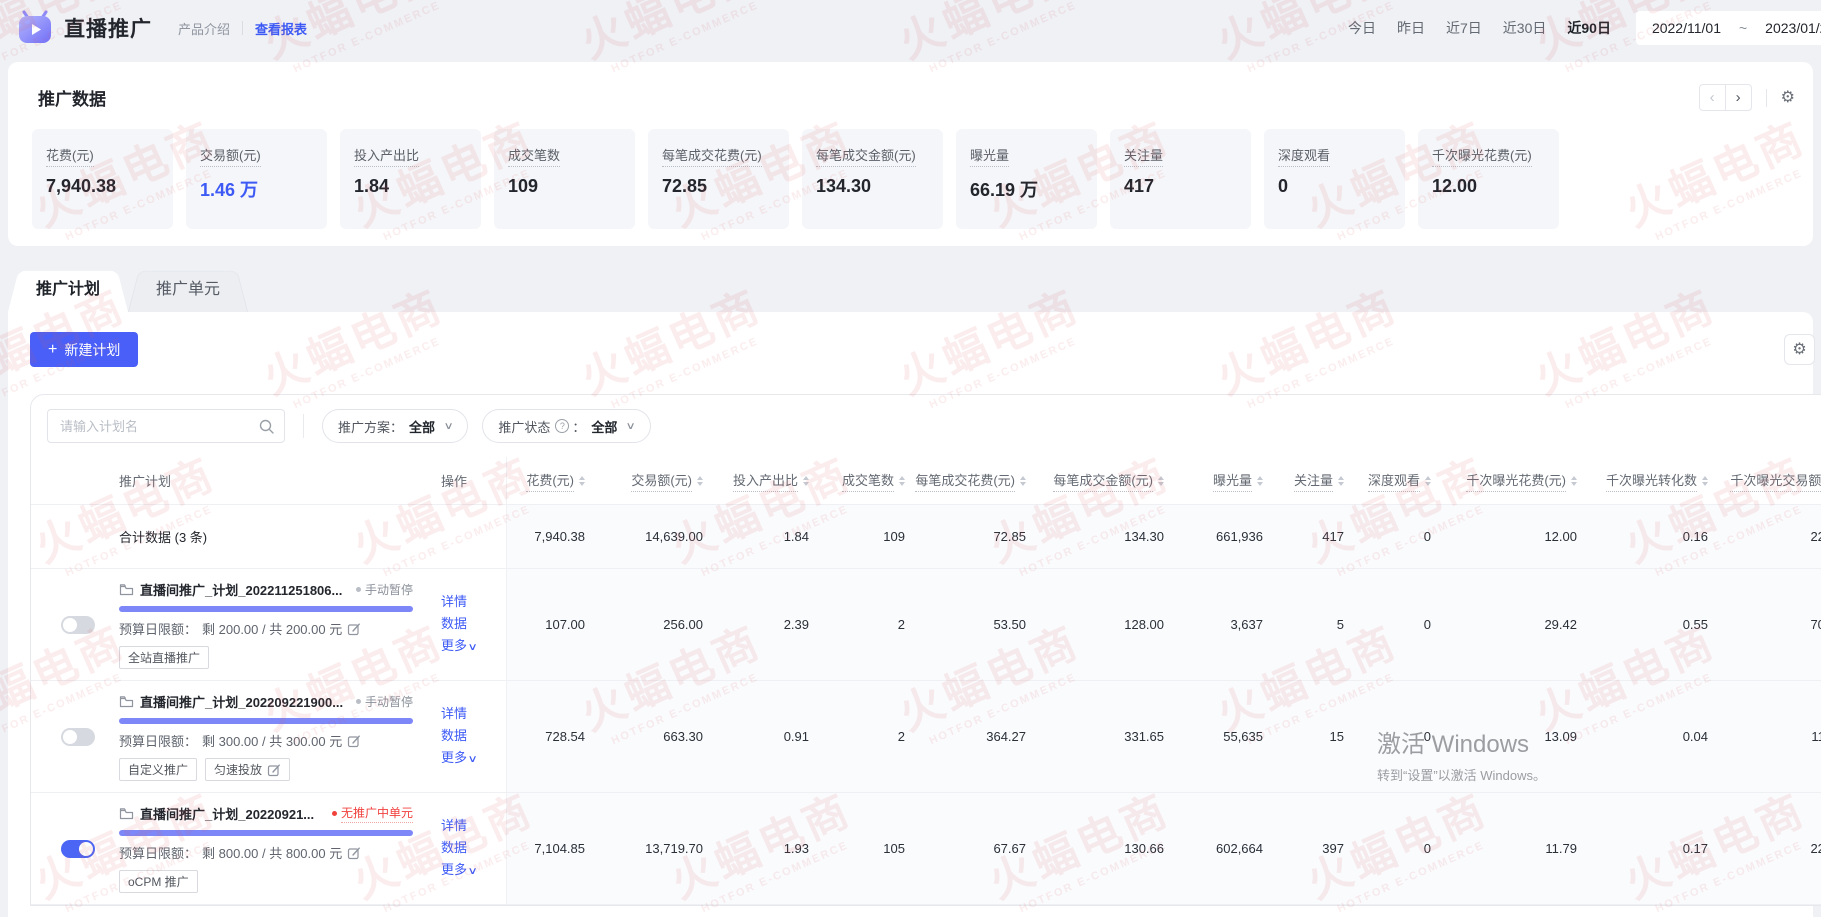  What do you see at coordinates (1362, 28) in the screenshot?
I see `date-filter-今日: 今日` at bounding box center [1362, 28].